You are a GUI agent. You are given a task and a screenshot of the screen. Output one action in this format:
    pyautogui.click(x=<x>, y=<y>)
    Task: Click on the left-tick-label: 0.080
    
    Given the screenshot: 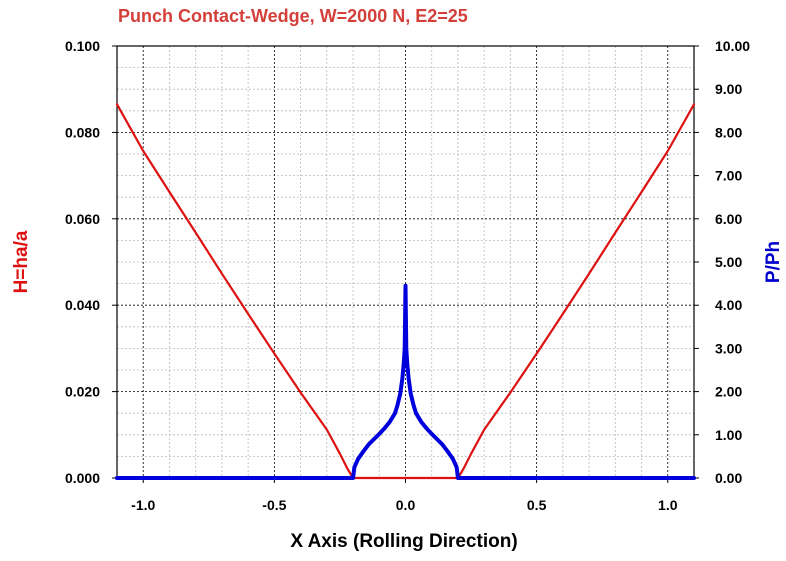 What is the action you would take?
    pyautogui.click(x=82, y=132)
    